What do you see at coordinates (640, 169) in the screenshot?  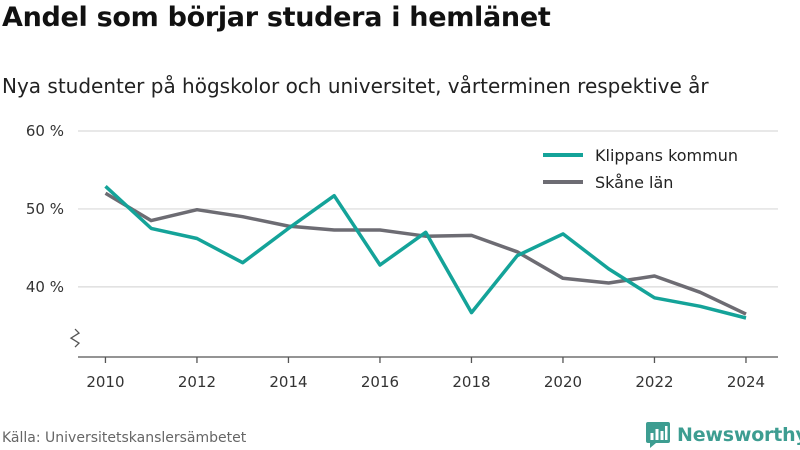 I see `legend: Klippans kommun Skåne län` at bounding box center [640, 169].